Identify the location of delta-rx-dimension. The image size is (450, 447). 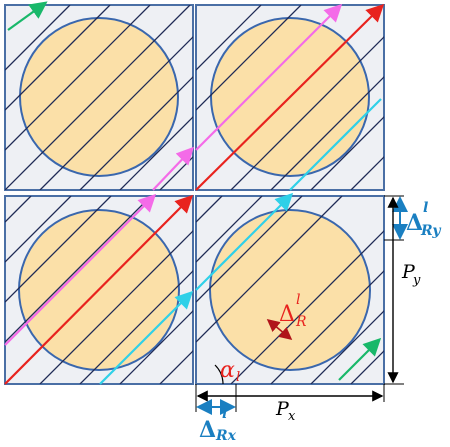
(216, 399).